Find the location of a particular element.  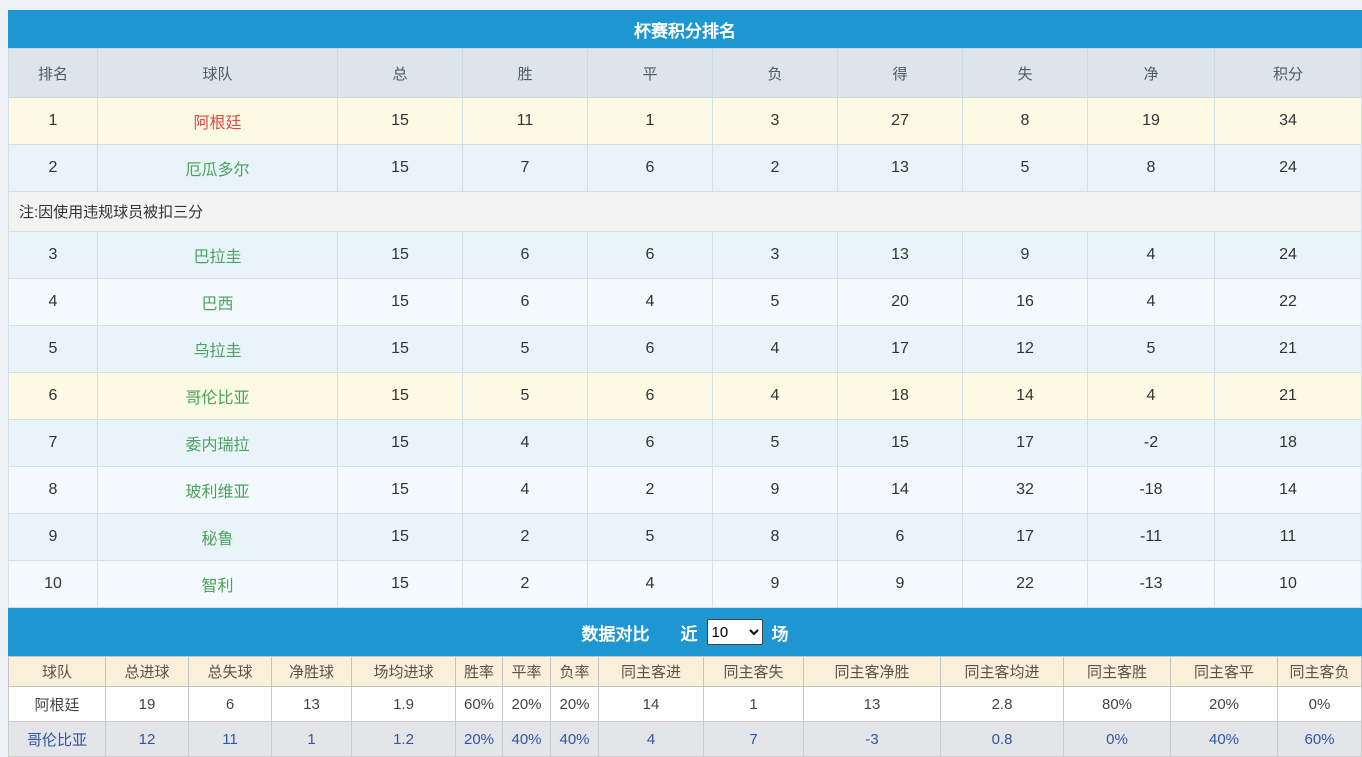

stat-cell: -11 is located at coordinates (1151, 537).